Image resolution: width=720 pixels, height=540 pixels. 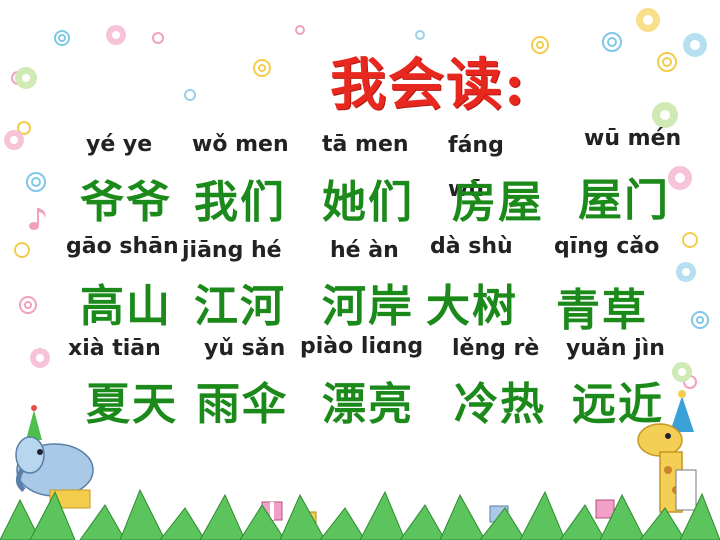 I want to click on music-note-icon, so click(x=37, y=219).